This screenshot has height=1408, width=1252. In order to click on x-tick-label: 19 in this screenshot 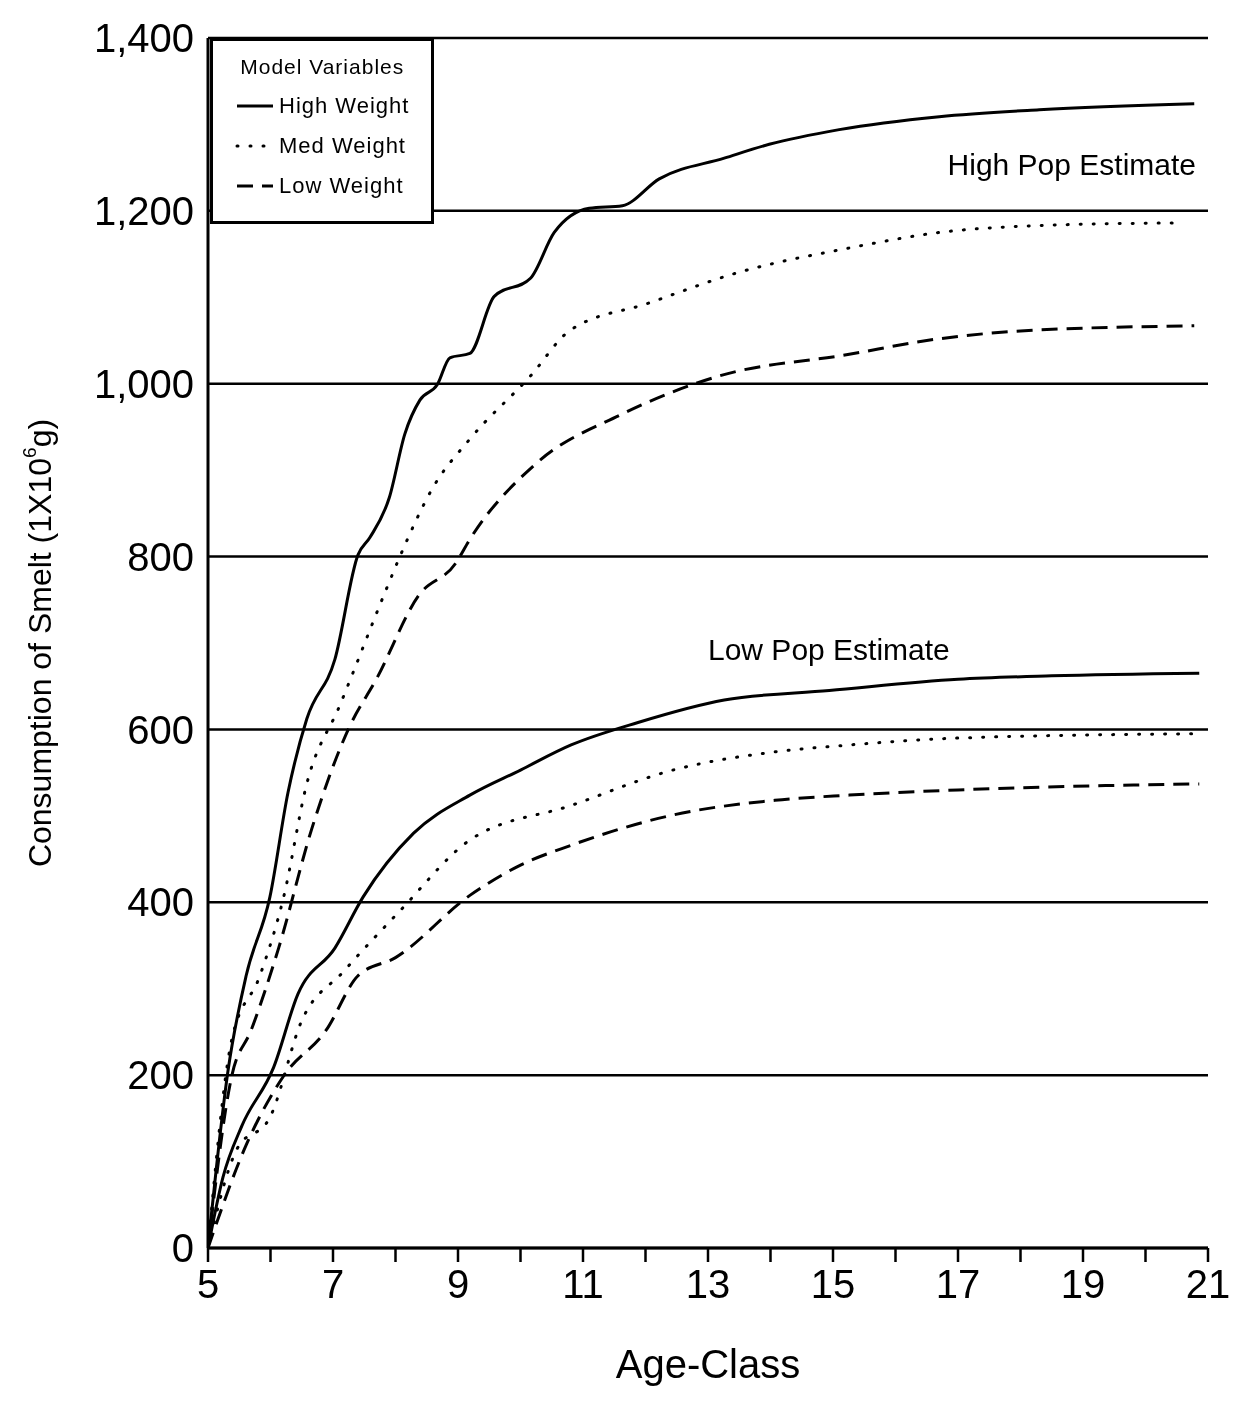, I will do `click(1083, 1284)`.